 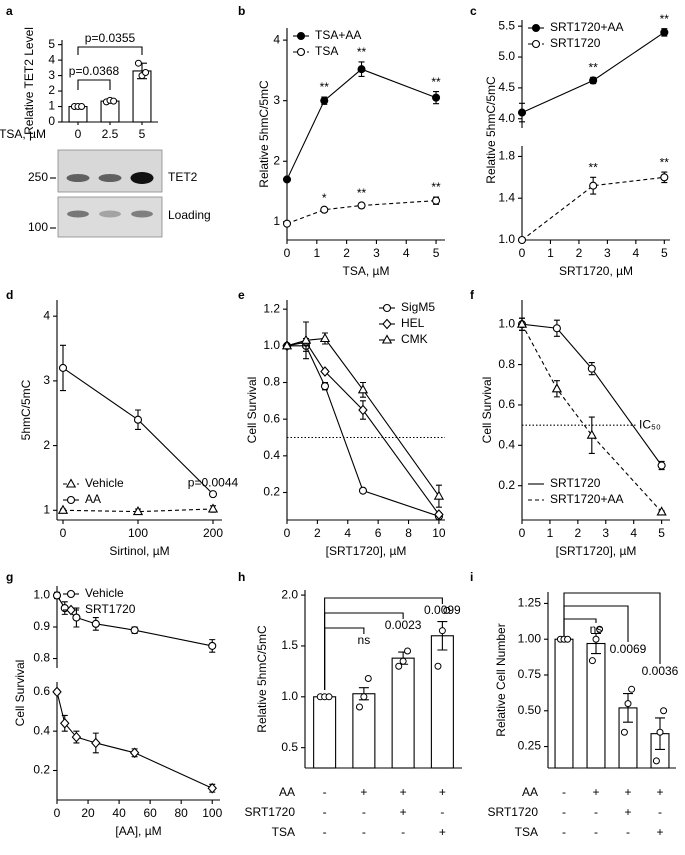 I want to click on x-tick-label: 10, so click(x=439, y=533).